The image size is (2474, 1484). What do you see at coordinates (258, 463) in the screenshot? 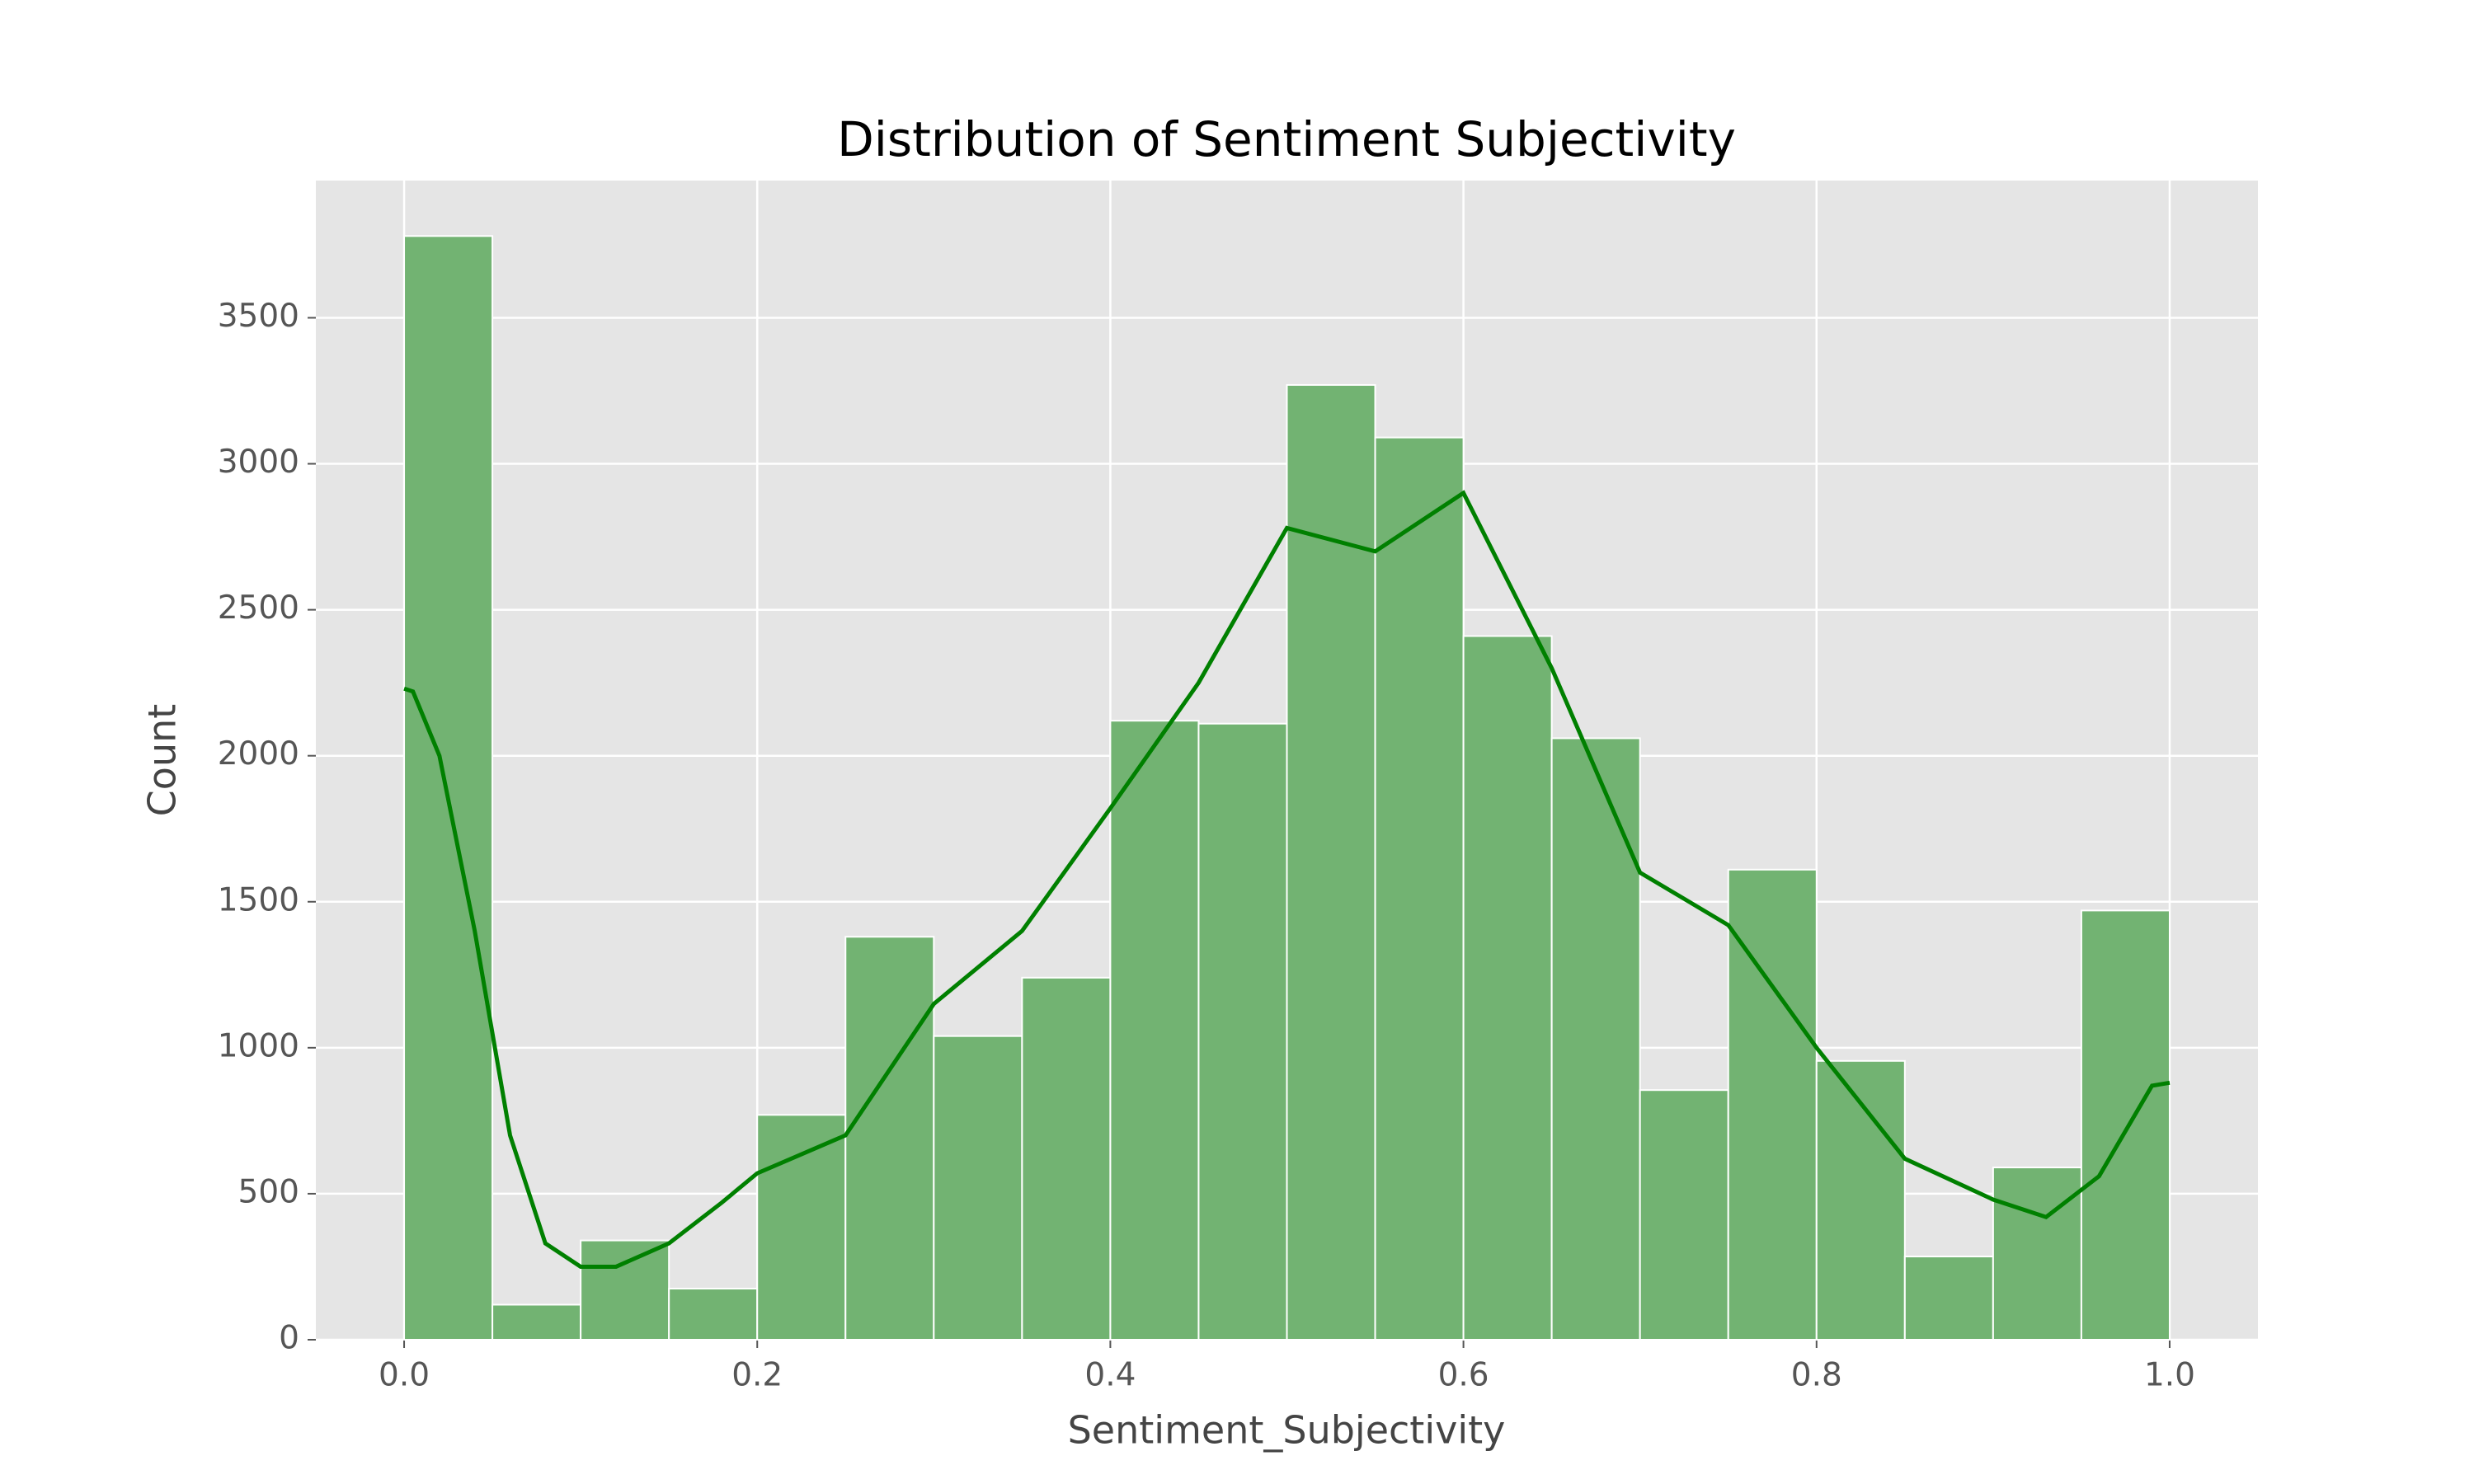
I see `y-tick-label: 3000` at bounding box center [258, 463].